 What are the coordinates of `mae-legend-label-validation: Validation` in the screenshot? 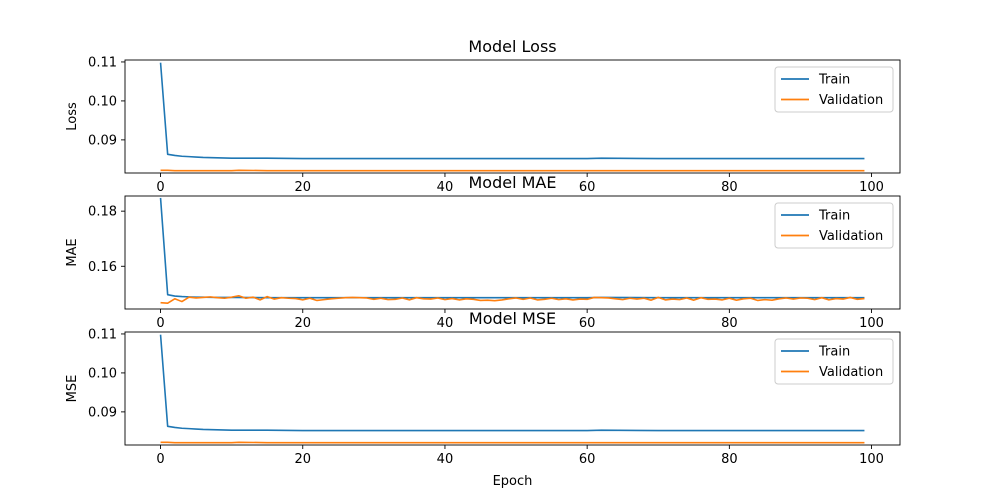 It's located at (851, 236).